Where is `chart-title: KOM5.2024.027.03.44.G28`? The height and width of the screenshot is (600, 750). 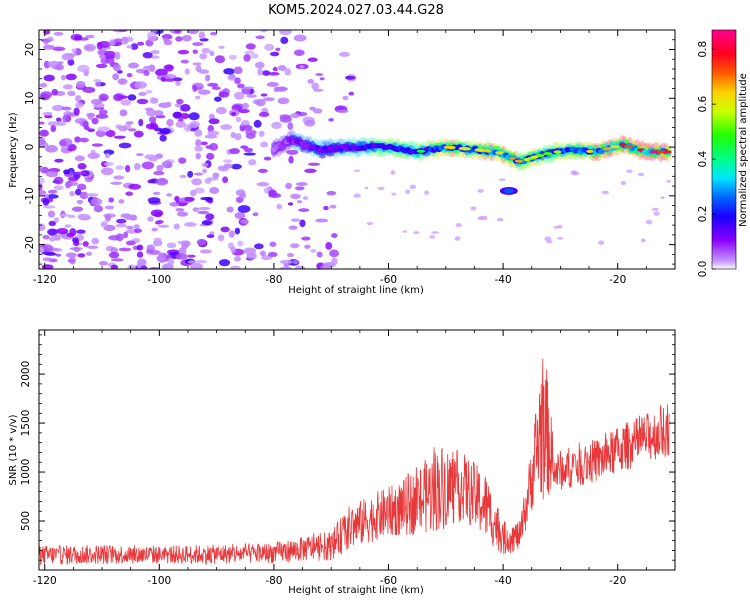 chart-title: KOM5.2024.027.03.44.G28 is located at coordinates (356, 10).